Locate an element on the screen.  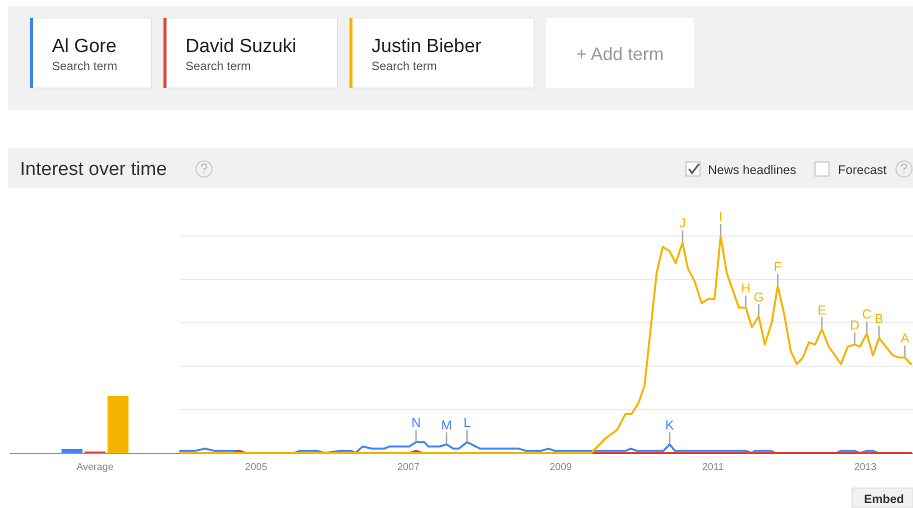
text: Justin Bieber is located at coordinates (427, 46).